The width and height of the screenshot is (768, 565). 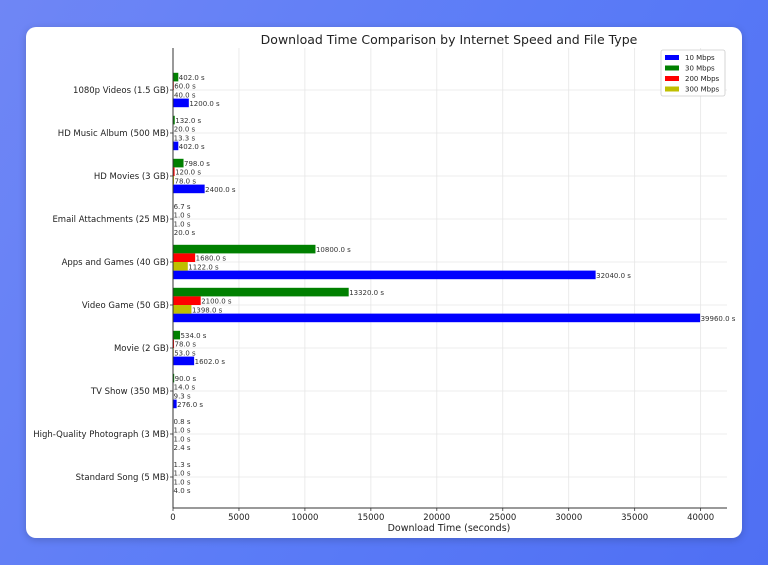 What do you see at coordinates (188, 121) in the screenshot?
I see `bar-value-label: 132.0 s` at bounding box center [188, 121].